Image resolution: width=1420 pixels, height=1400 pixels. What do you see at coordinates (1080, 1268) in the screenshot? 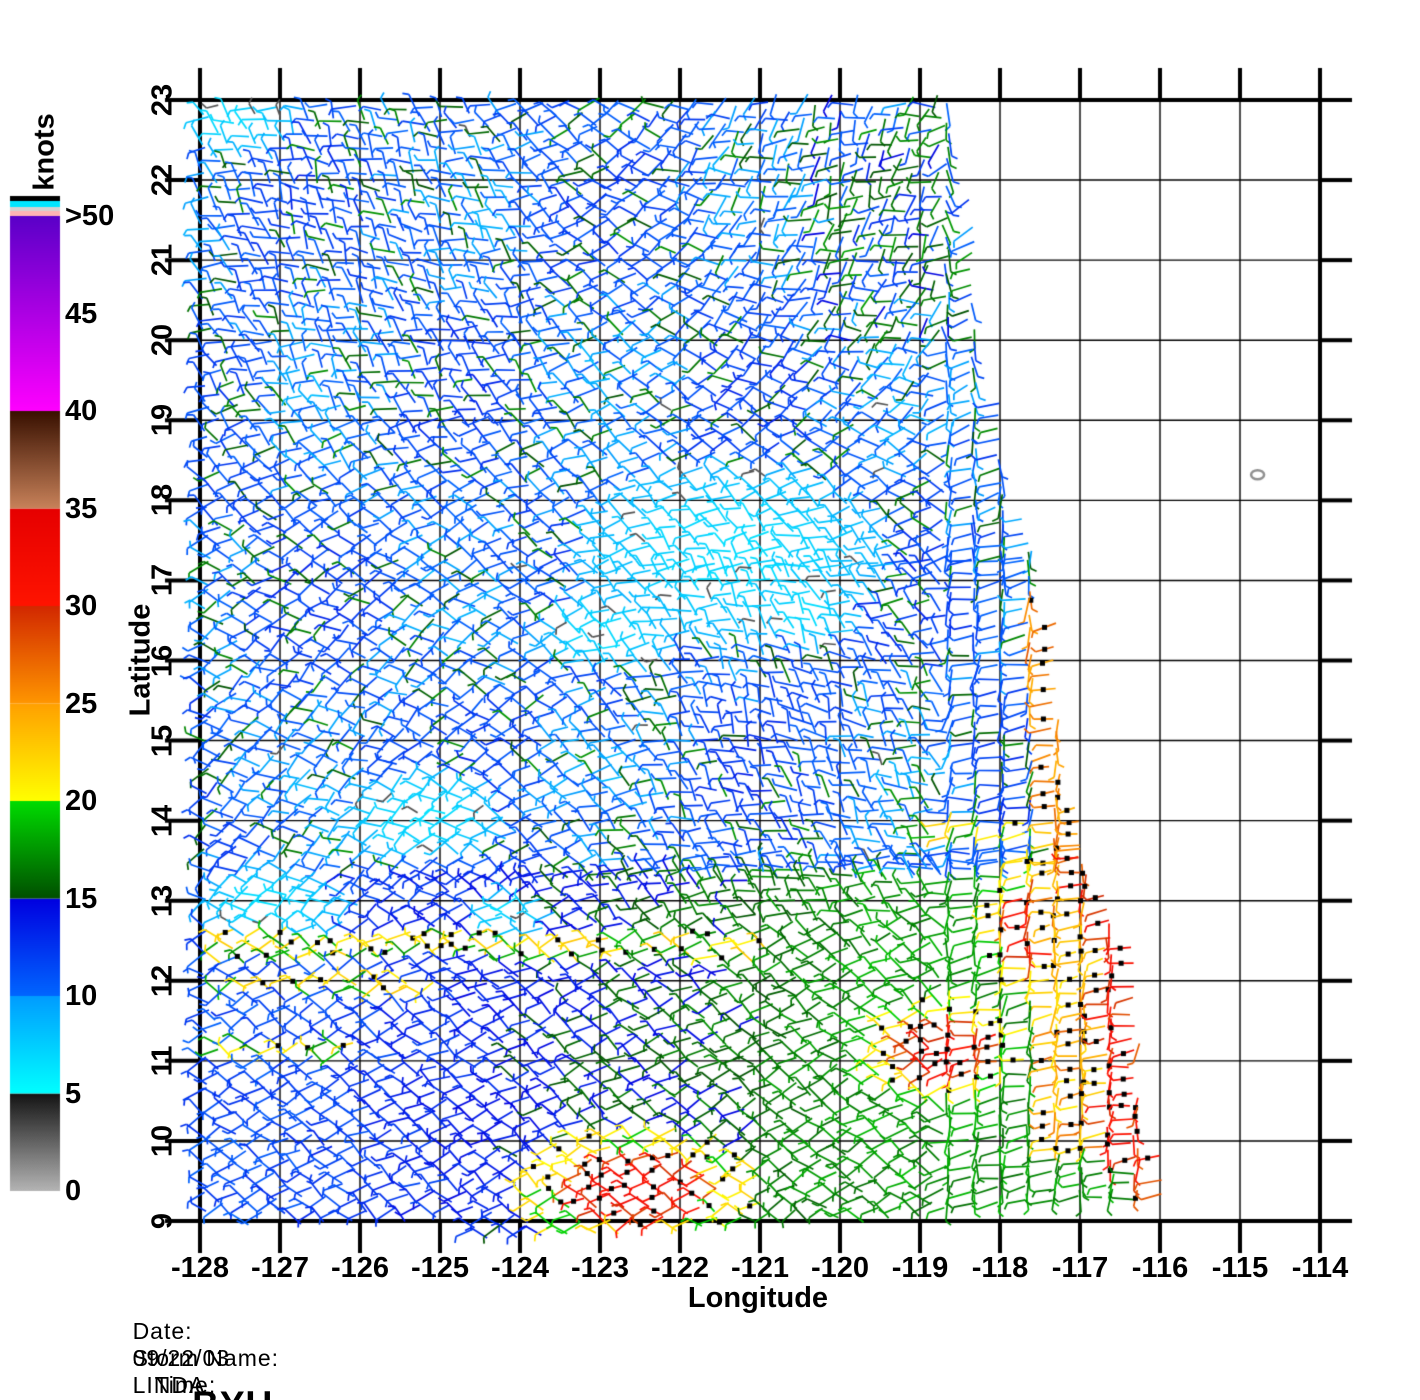
I see `x-tick-label: -117` at bounding box center [1080, 1268].